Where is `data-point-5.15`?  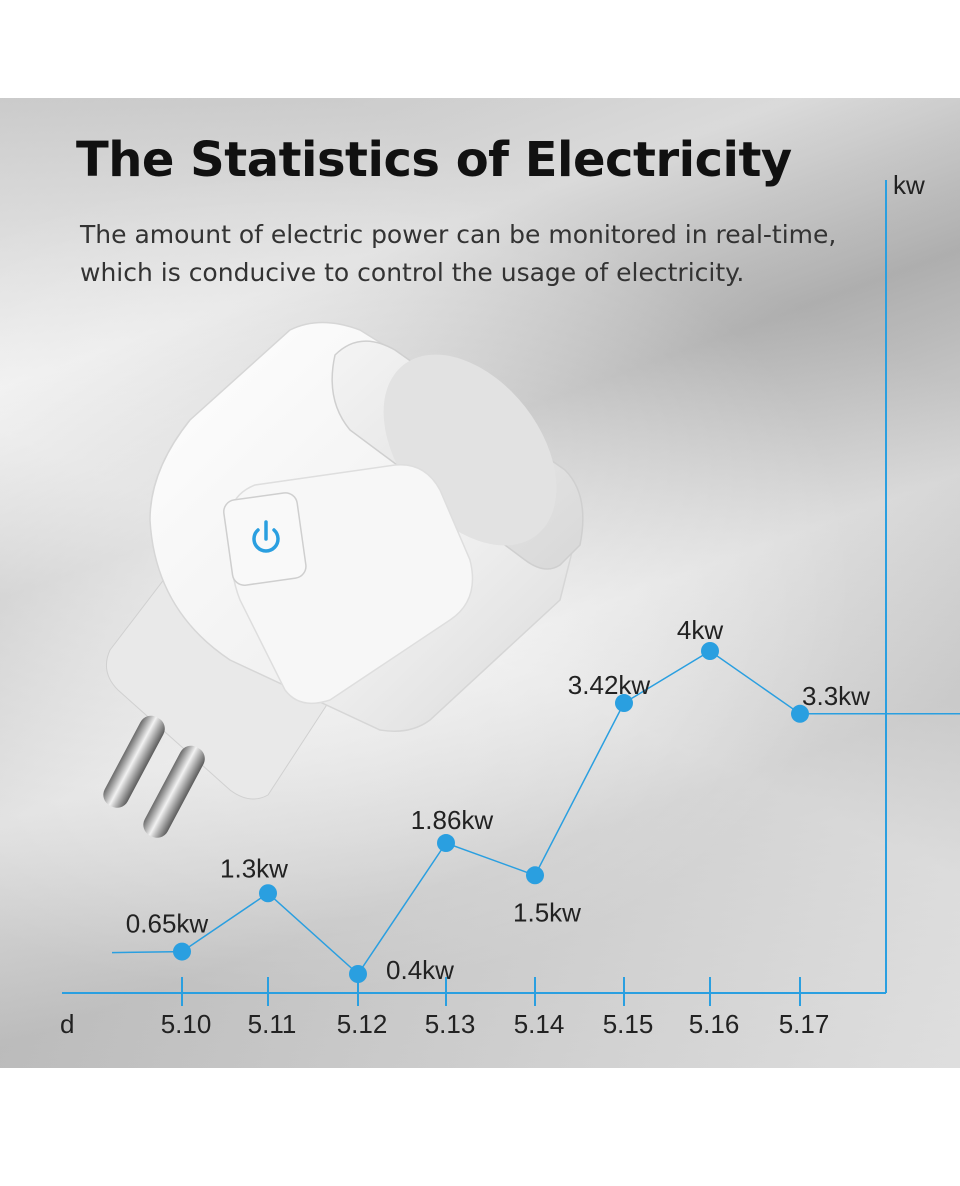
data-point-5.15 is located at coordinates (624, 703).